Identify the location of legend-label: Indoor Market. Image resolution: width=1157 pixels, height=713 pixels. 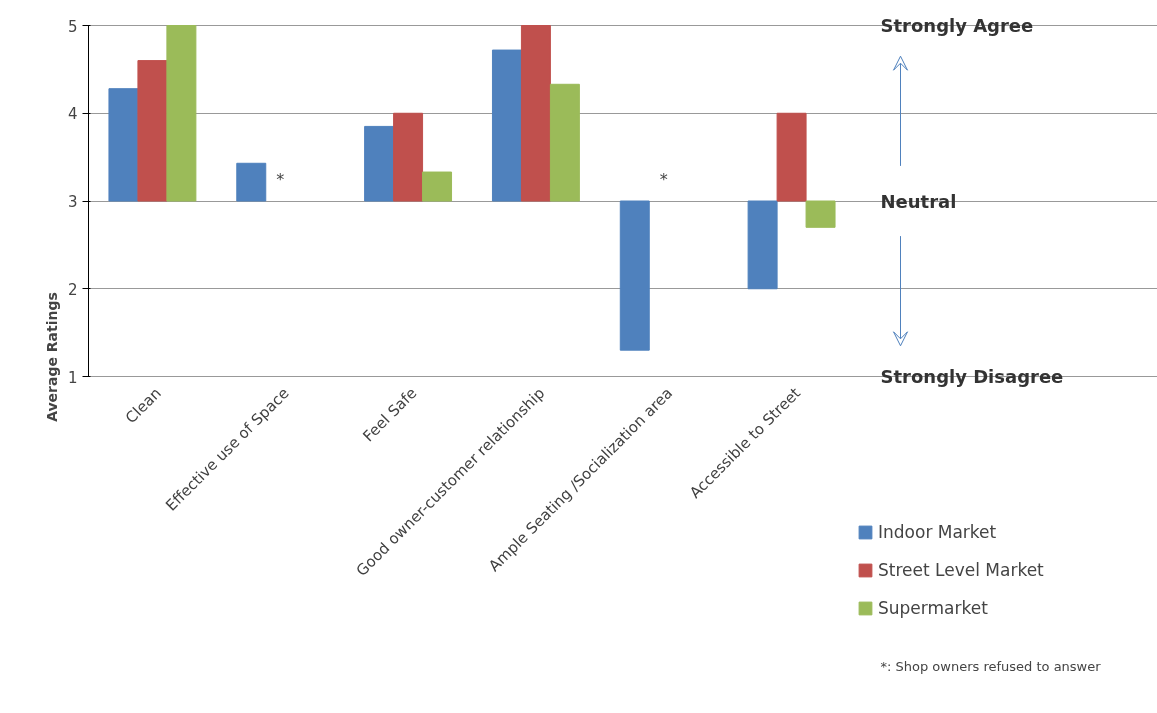
(937, 532).